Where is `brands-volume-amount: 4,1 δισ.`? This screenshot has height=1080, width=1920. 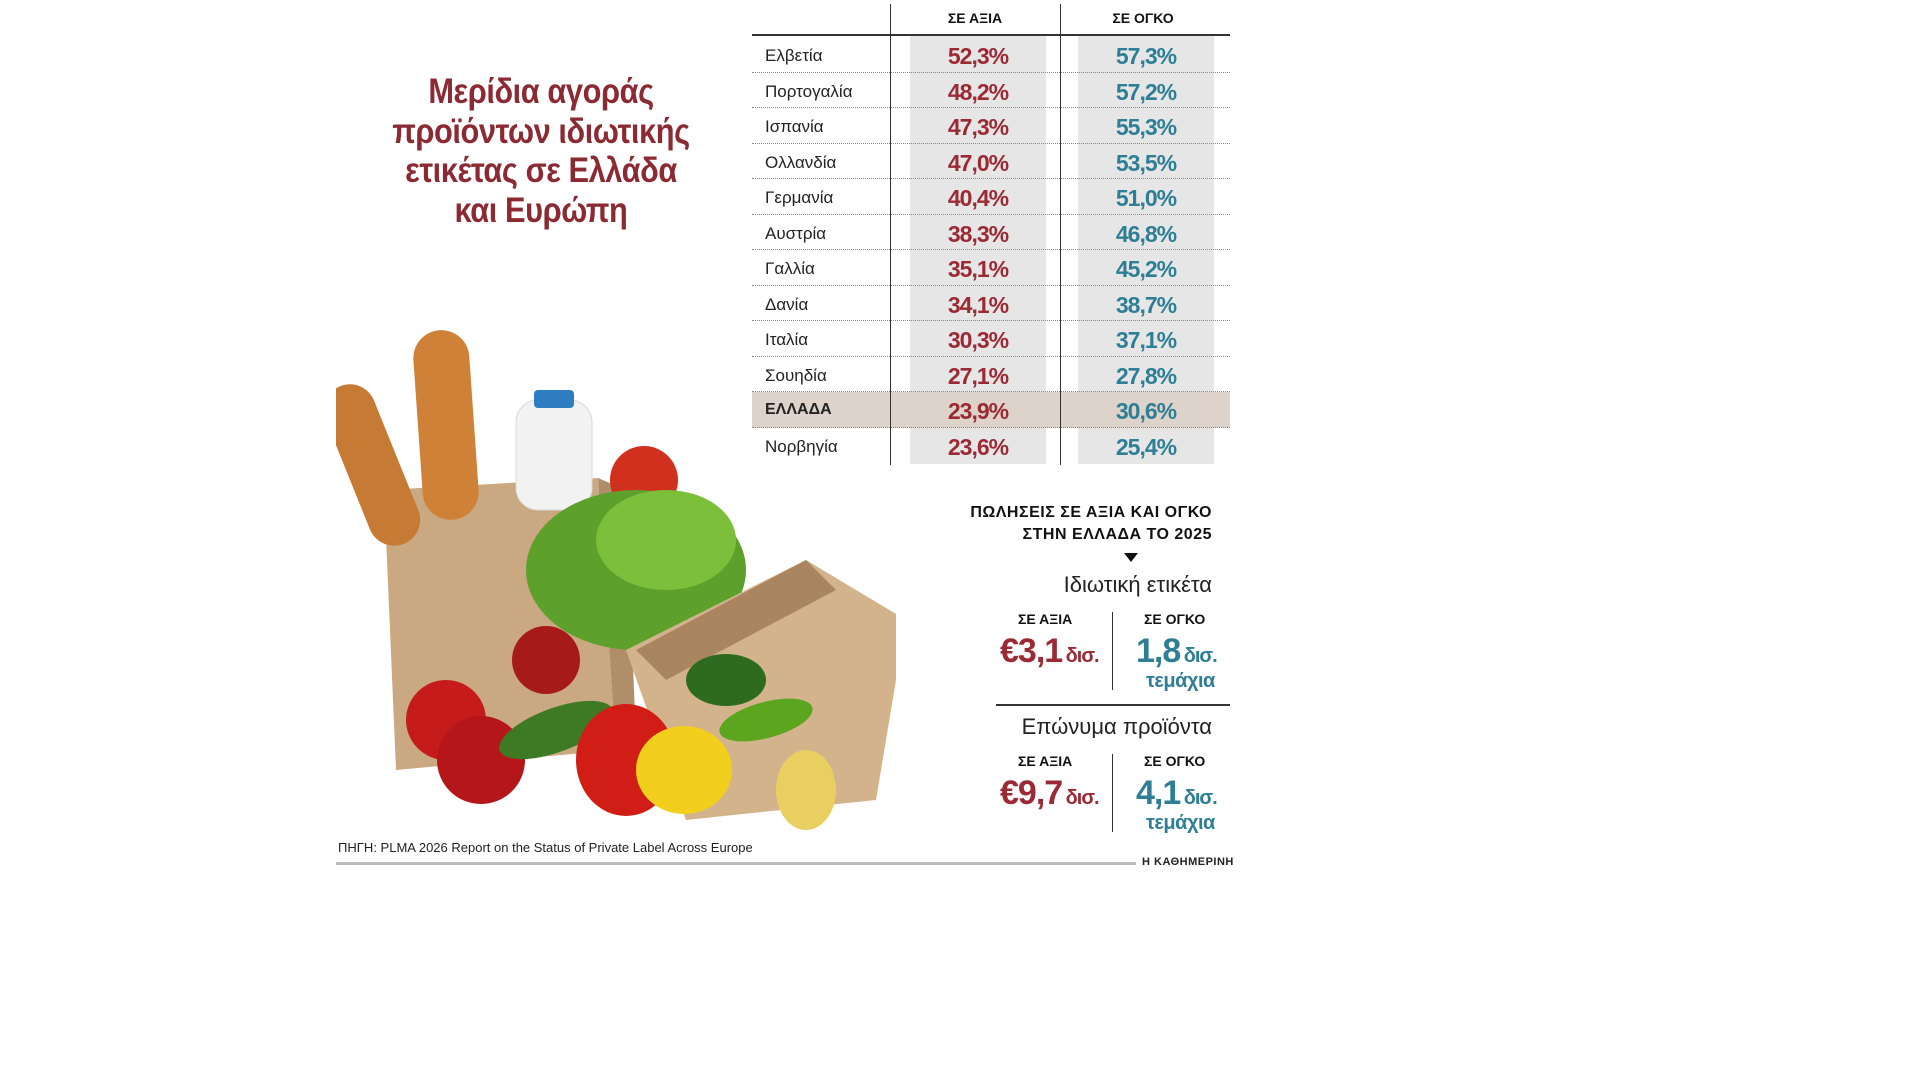
brands-volume-amount: 4,1 δισ. is located at coordinates (1177, 793).